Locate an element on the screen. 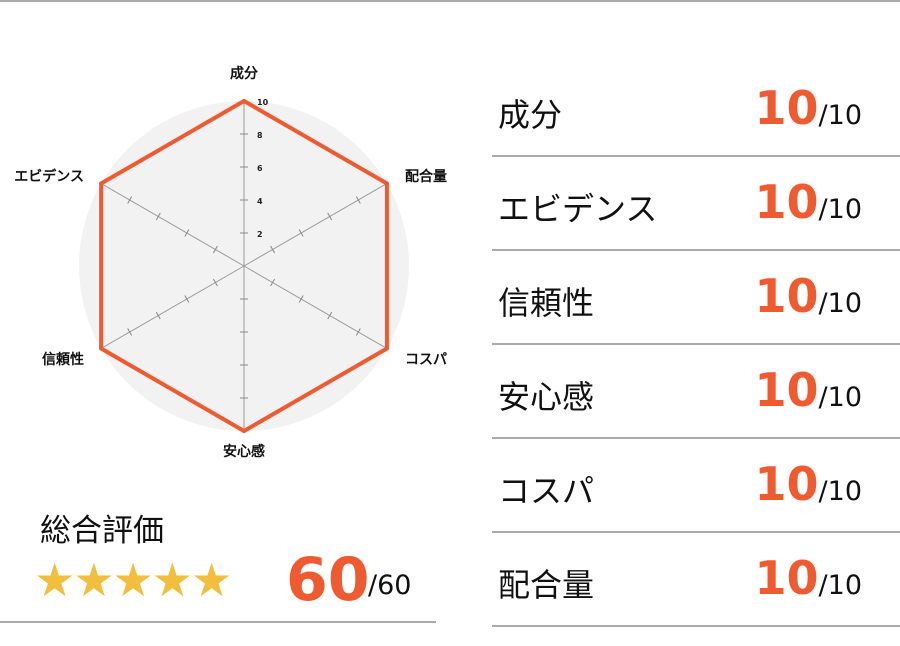 The height and width of the screenshot is (646, 900). axis-label: 信頼性 is located at coordinates (63, 359).